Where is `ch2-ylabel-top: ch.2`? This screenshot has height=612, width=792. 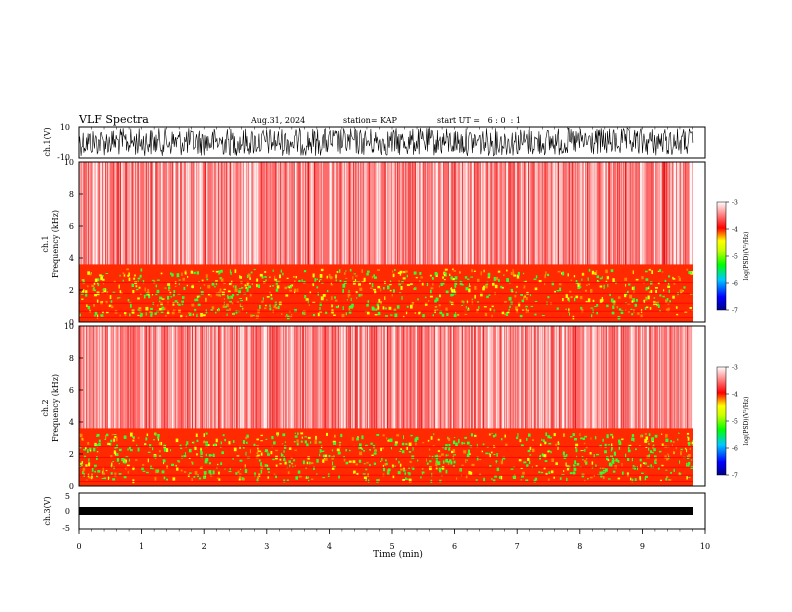
ch2-ylabel-top: ch.2 is located at coordinates (45, 407).